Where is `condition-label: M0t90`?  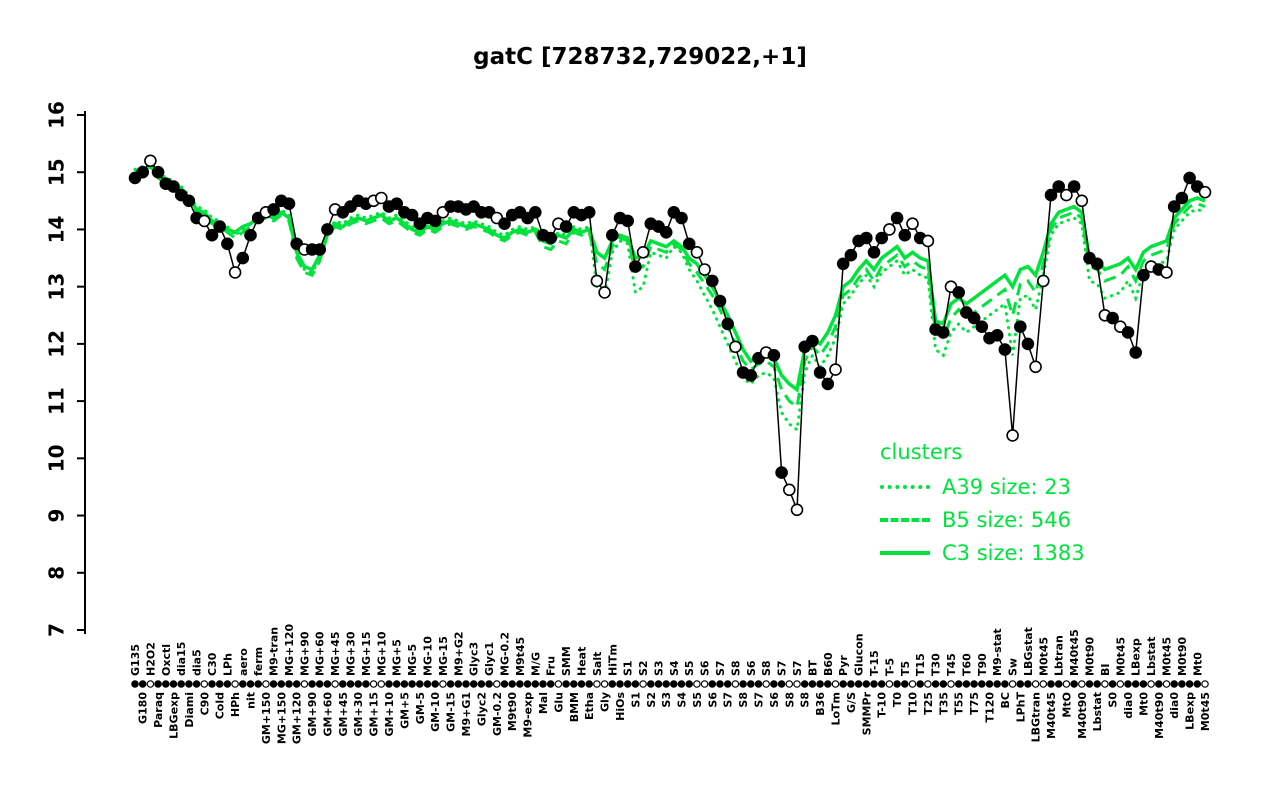
condition-label: M0t90 is located at coordinates (1182, 656).